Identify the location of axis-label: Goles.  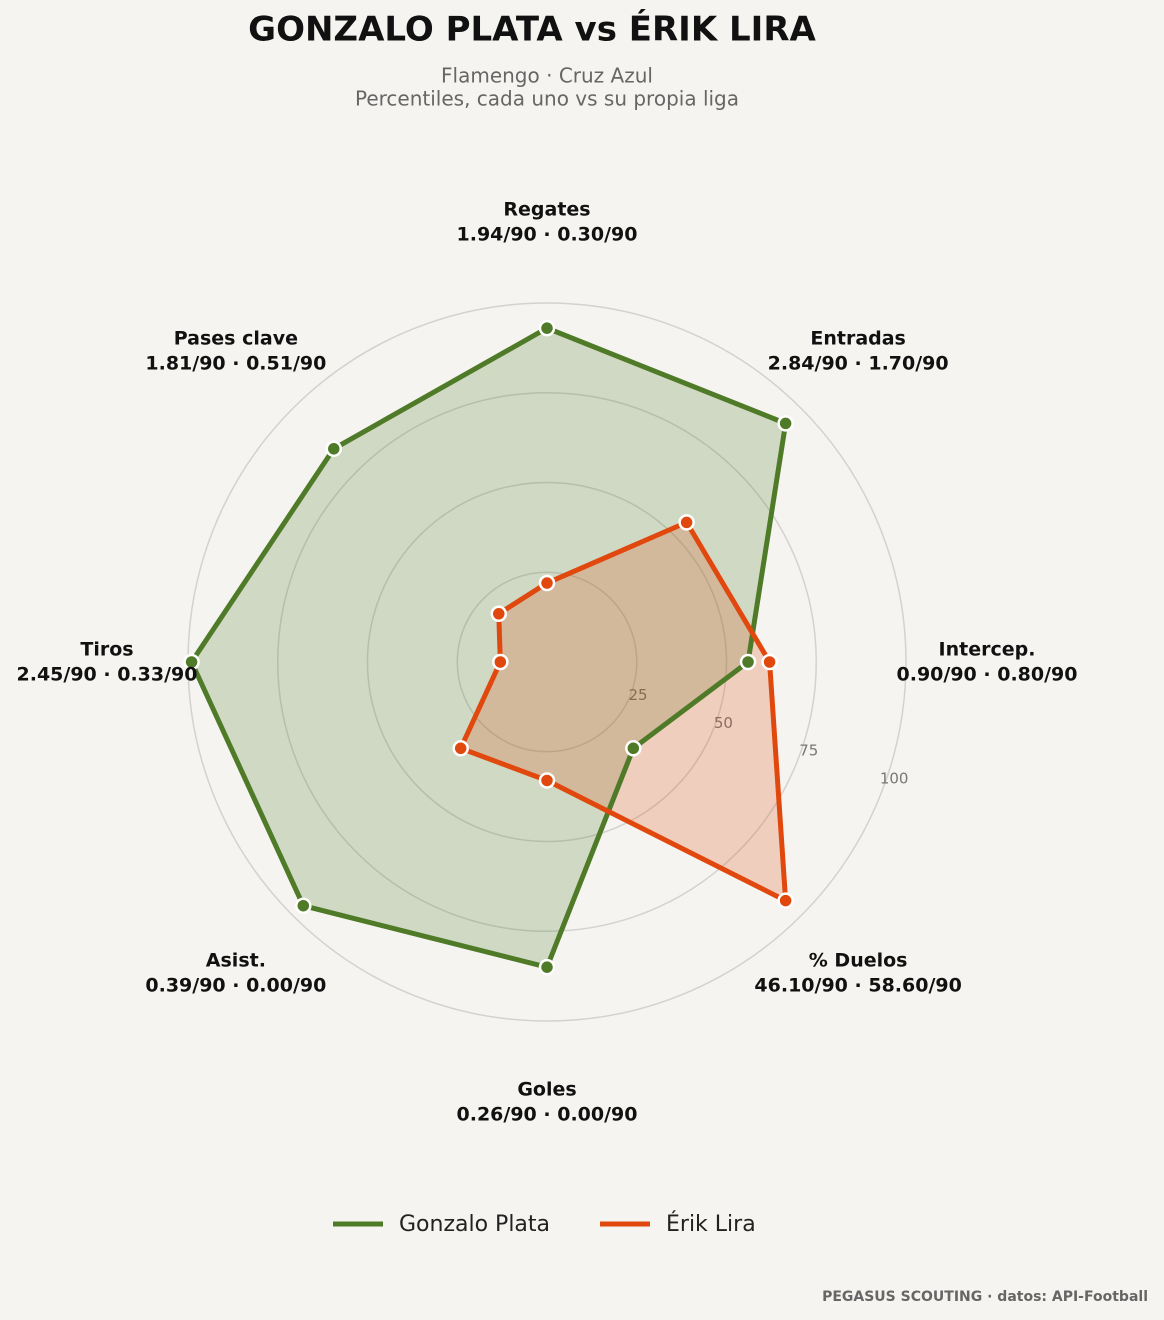
(546, 1090).